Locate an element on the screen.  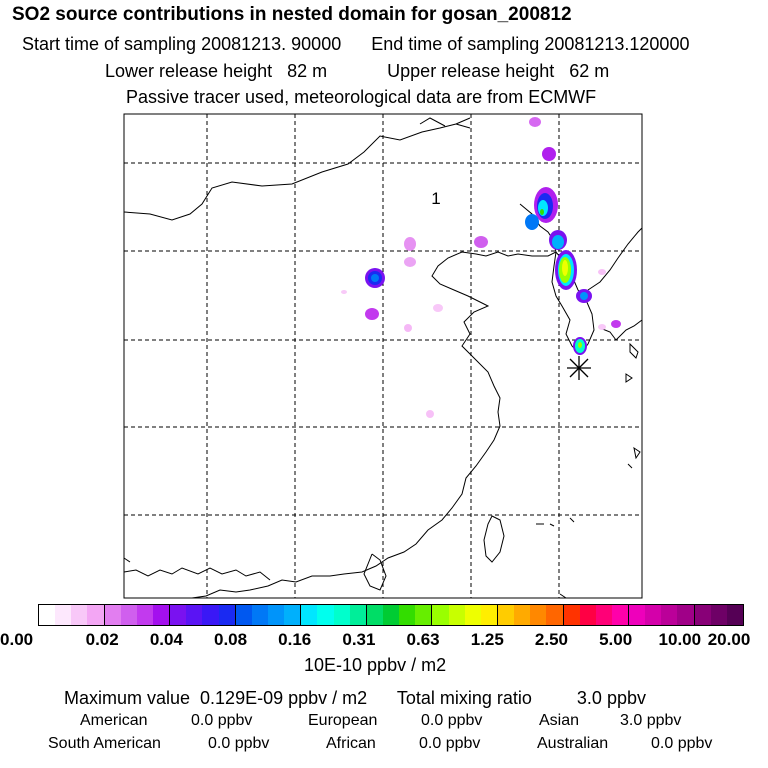
color-scale-tick-label: 0.00 is located at coordinates (17, 639).